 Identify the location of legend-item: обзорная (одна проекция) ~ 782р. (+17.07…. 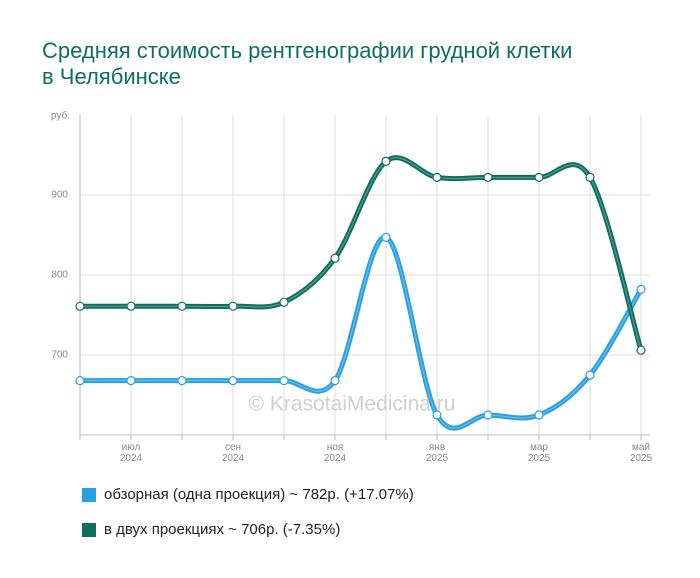
(248, 494).